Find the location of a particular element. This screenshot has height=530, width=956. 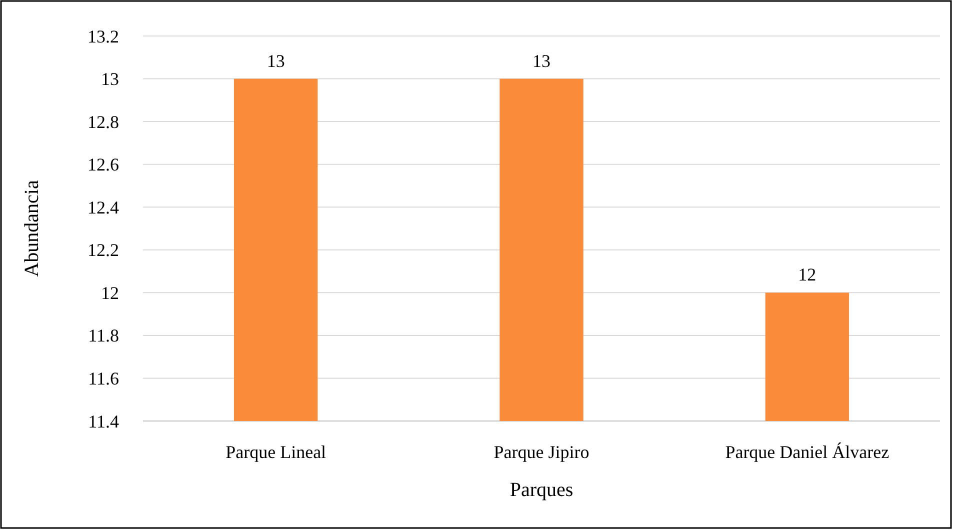

y-tick-label: 13.2 is located at coordinates (103, 36).